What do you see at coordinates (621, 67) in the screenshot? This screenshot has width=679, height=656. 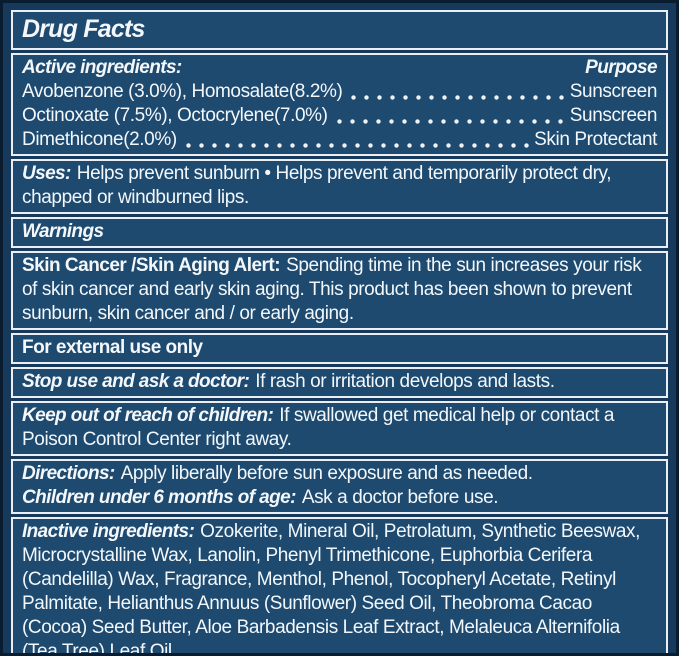 I see `purpose-heading: Purpose` at bounding box center [621, 67].